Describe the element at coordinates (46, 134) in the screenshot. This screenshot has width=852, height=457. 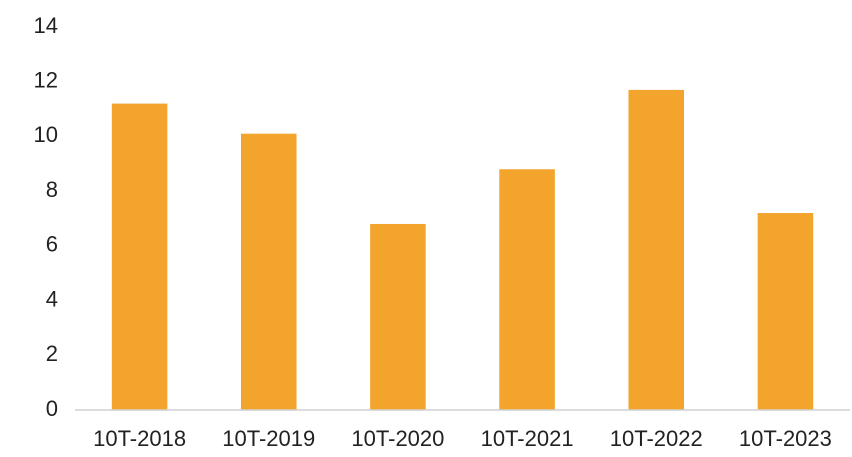
I see `y-tick-label: 10` at that location.